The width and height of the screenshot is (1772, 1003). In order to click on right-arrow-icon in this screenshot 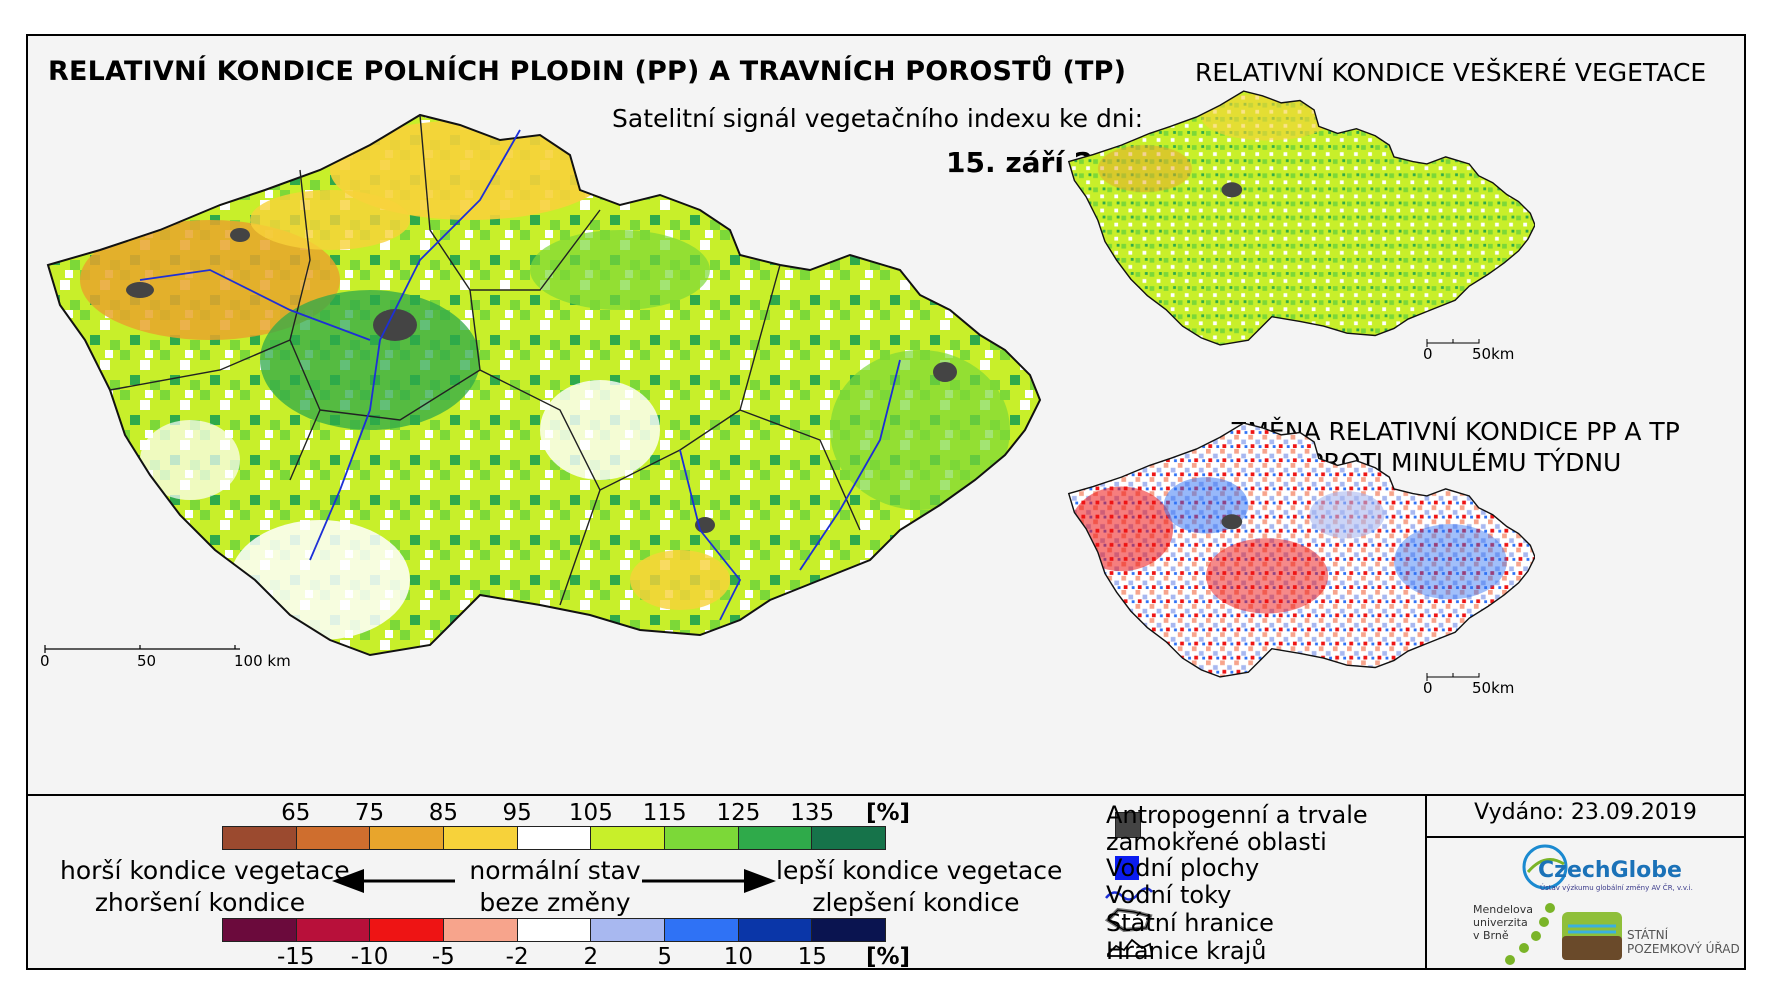, I will do `click(709, 881)`.